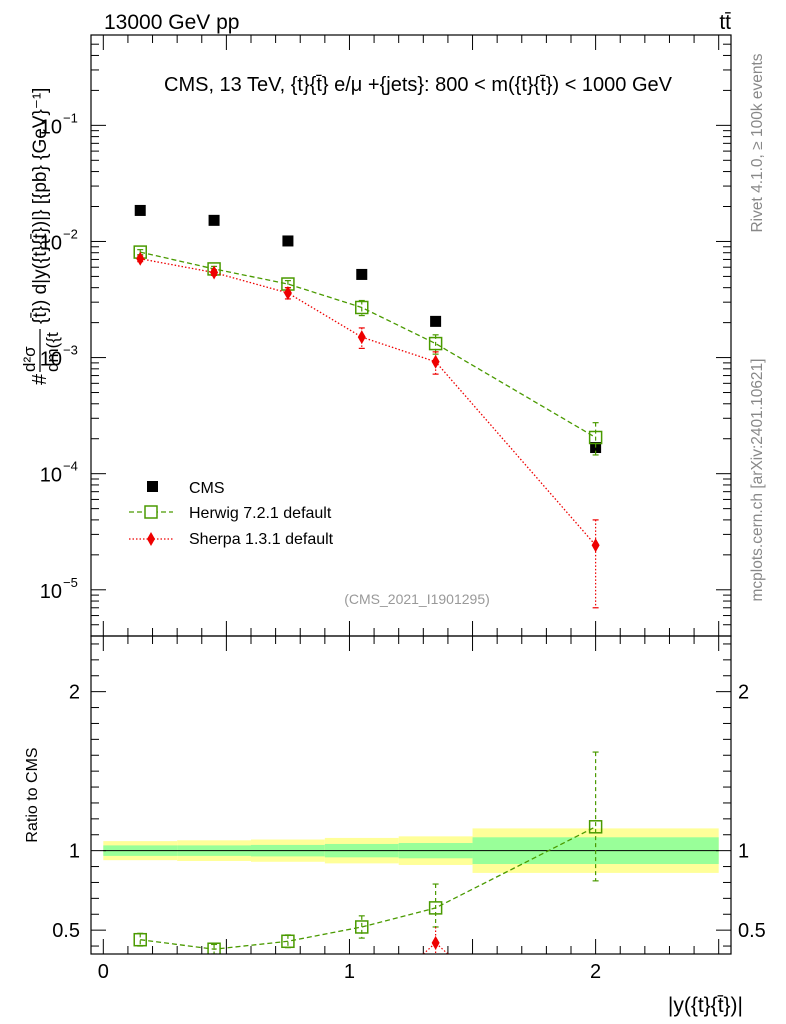 The width and height of the screenshot is (786, 1024). I want to click on x-tick-label: 1, so click(349, 972).